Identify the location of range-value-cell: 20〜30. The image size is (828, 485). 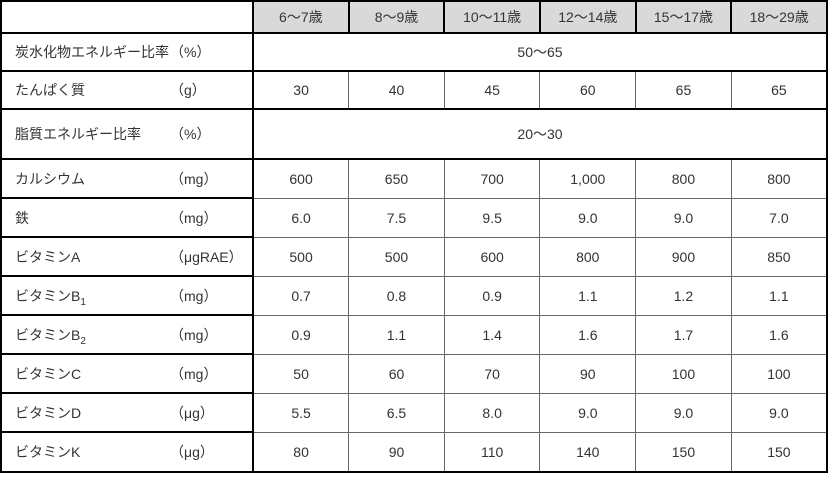
(540, 134).